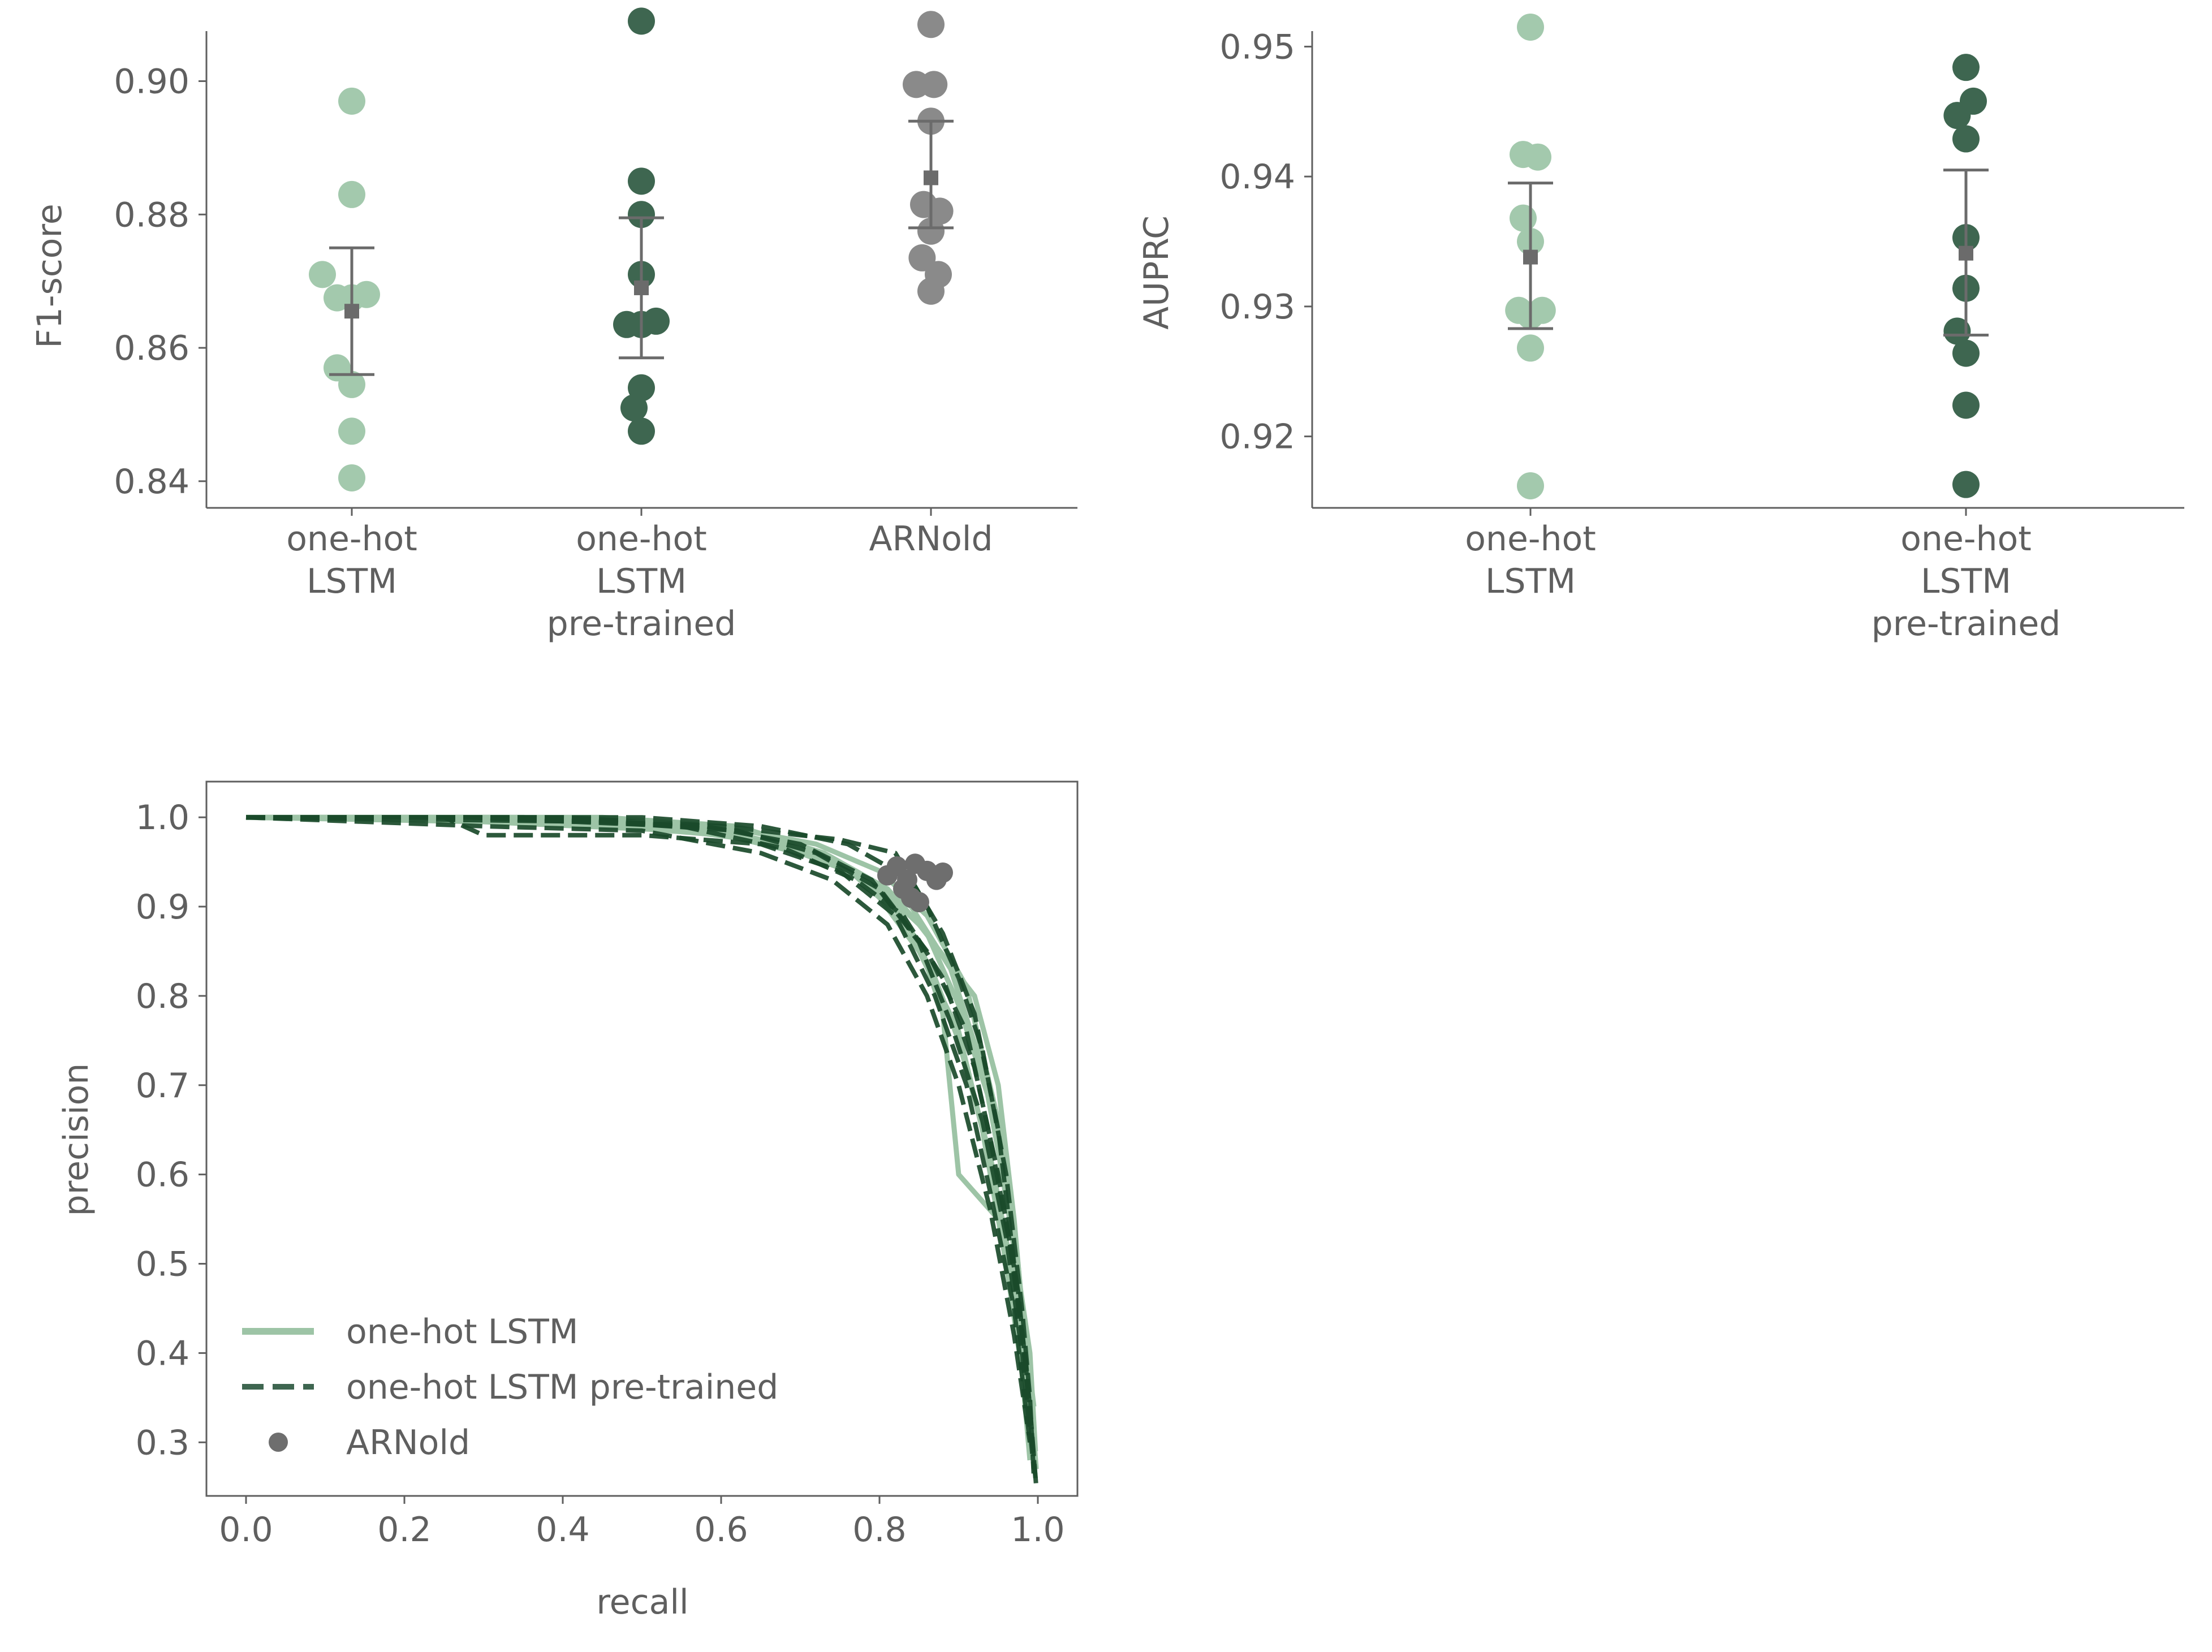  What do you see at coordinates (408, 1443) in the screenshot?
I see `legend-label-arnold: ARNold` at bounding box center [408, 1443].